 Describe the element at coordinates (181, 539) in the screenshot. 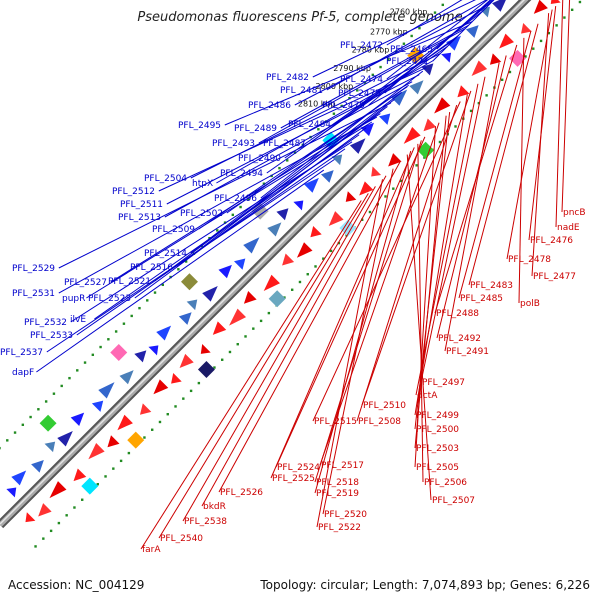

I see `reverse-gene-label: PFL_2540` at that location.